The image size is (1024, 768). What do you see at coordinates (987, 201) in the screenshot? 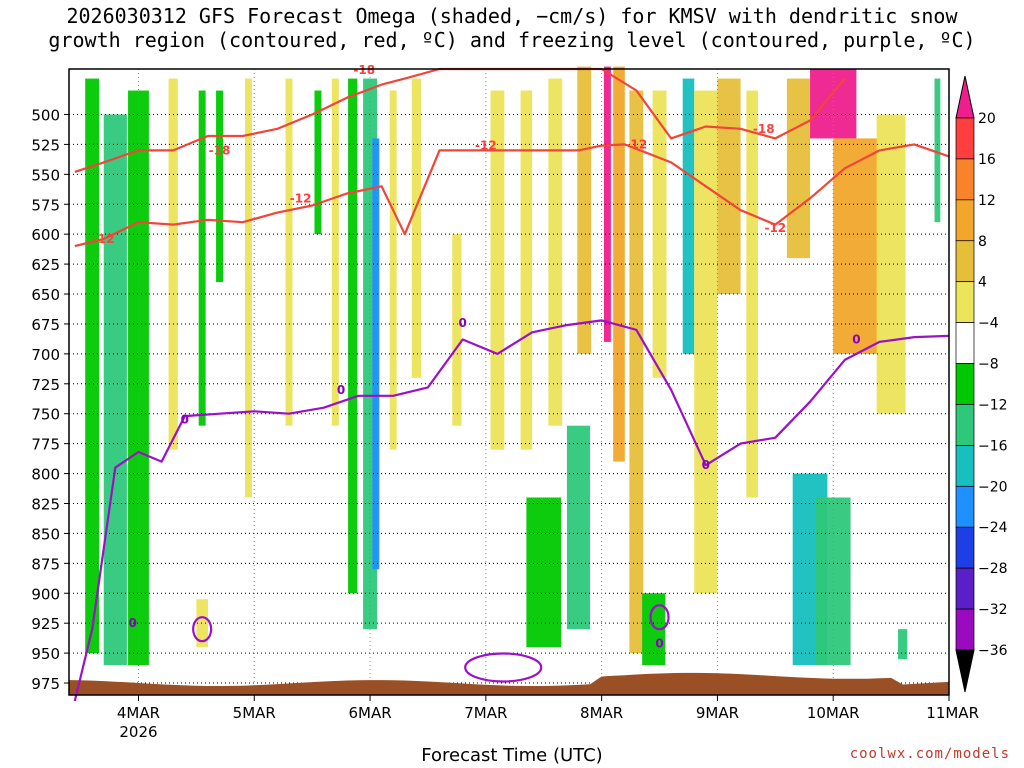
I see `colorbar-label: 12` at bounding box center [987, 201].